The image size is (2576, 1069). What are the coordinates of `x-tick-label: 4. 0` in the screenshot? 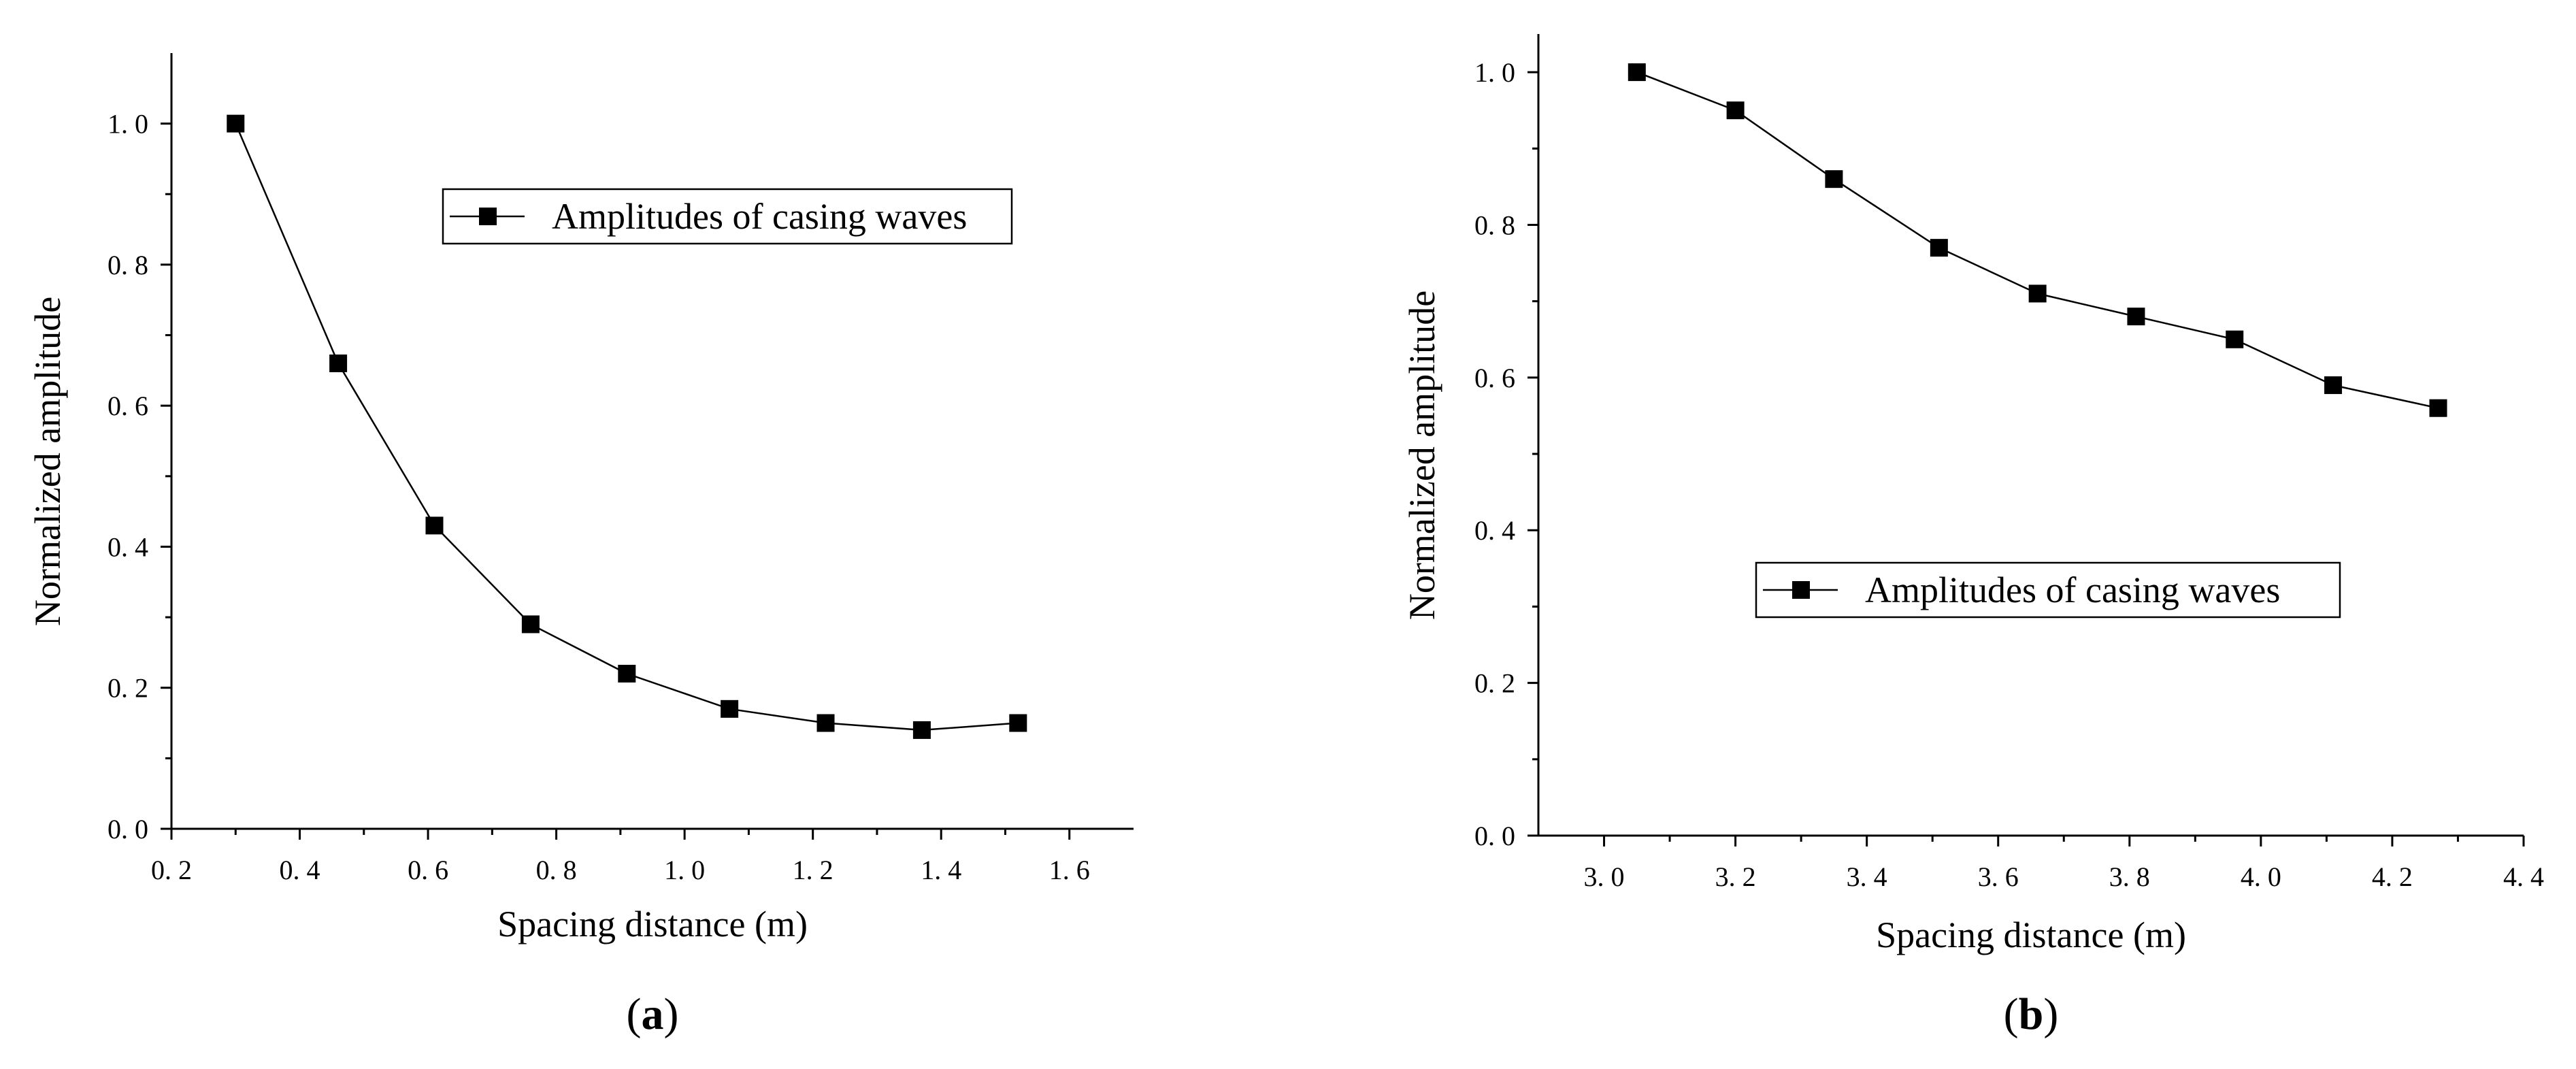 It's located at (2261, 876).